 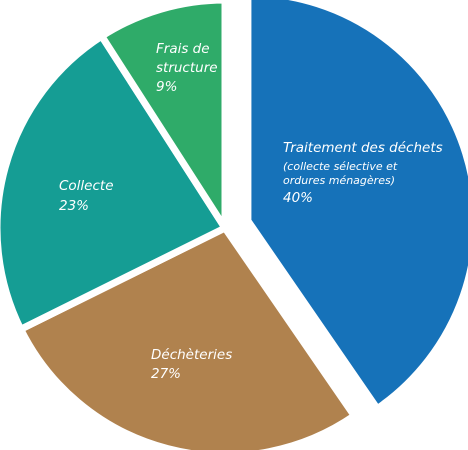 I want to click on slice-value-frais: 9%, so click(x=166, y=87).